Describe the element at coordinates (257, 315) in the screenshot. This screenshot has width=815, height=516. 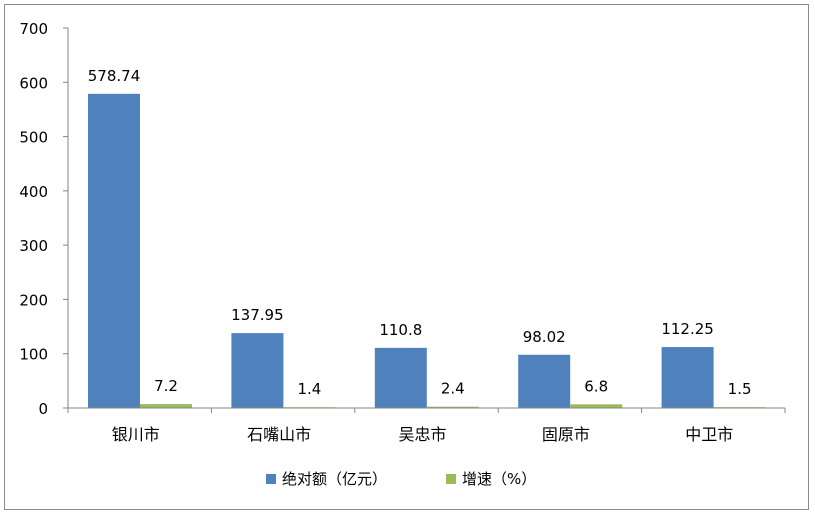
I see `data-label: 137.95` at that location.